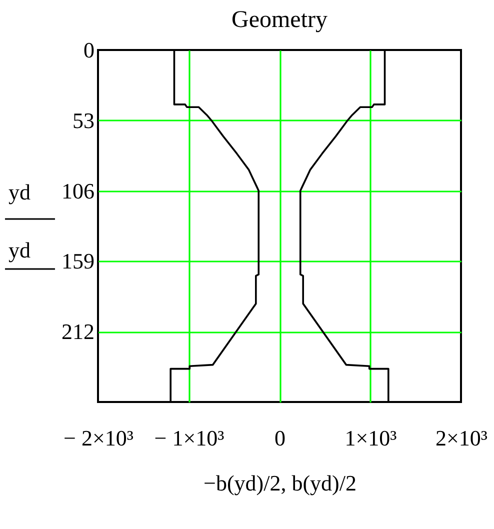  I want to click on chart-title: Geometry, so click(280, 20).